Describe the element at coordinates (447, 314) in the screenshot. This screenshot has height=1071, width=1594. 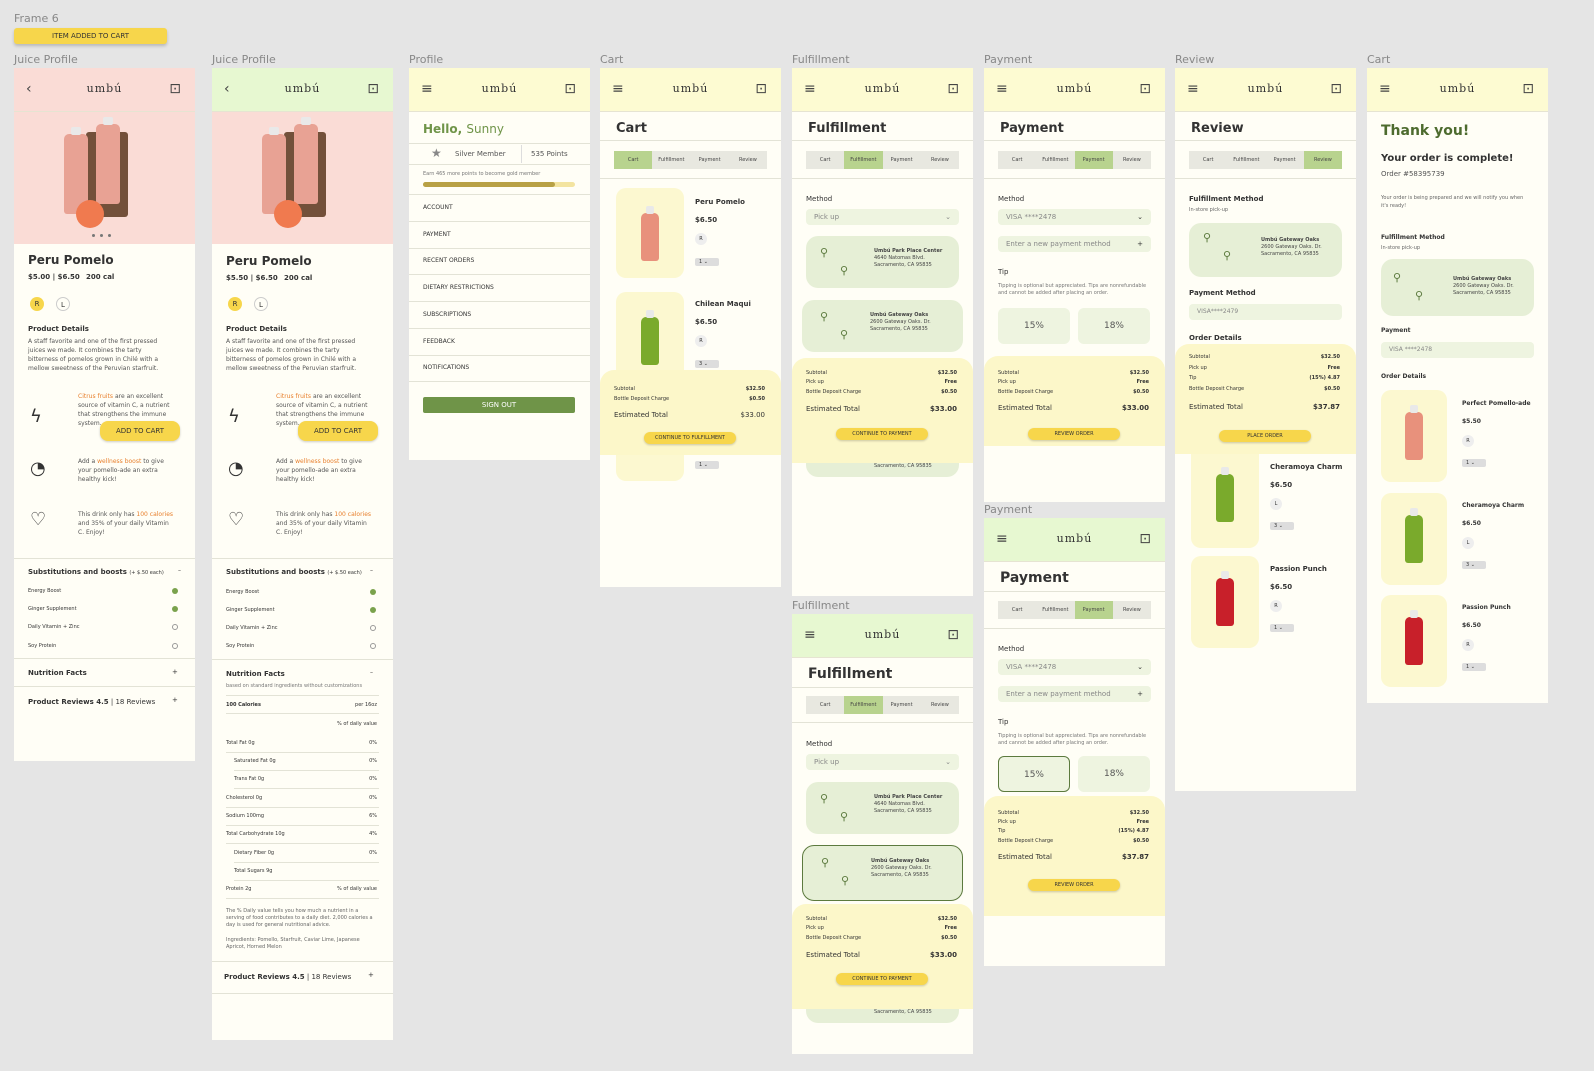
I see `profile-menu-item: SUBSCRIPTIONS` at that location.